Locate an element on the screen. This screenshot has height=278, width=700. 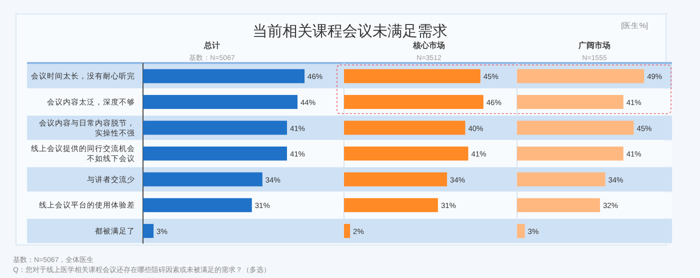
text: 当前相关课程会议未满足需求 is located at coordinates (350, 31).